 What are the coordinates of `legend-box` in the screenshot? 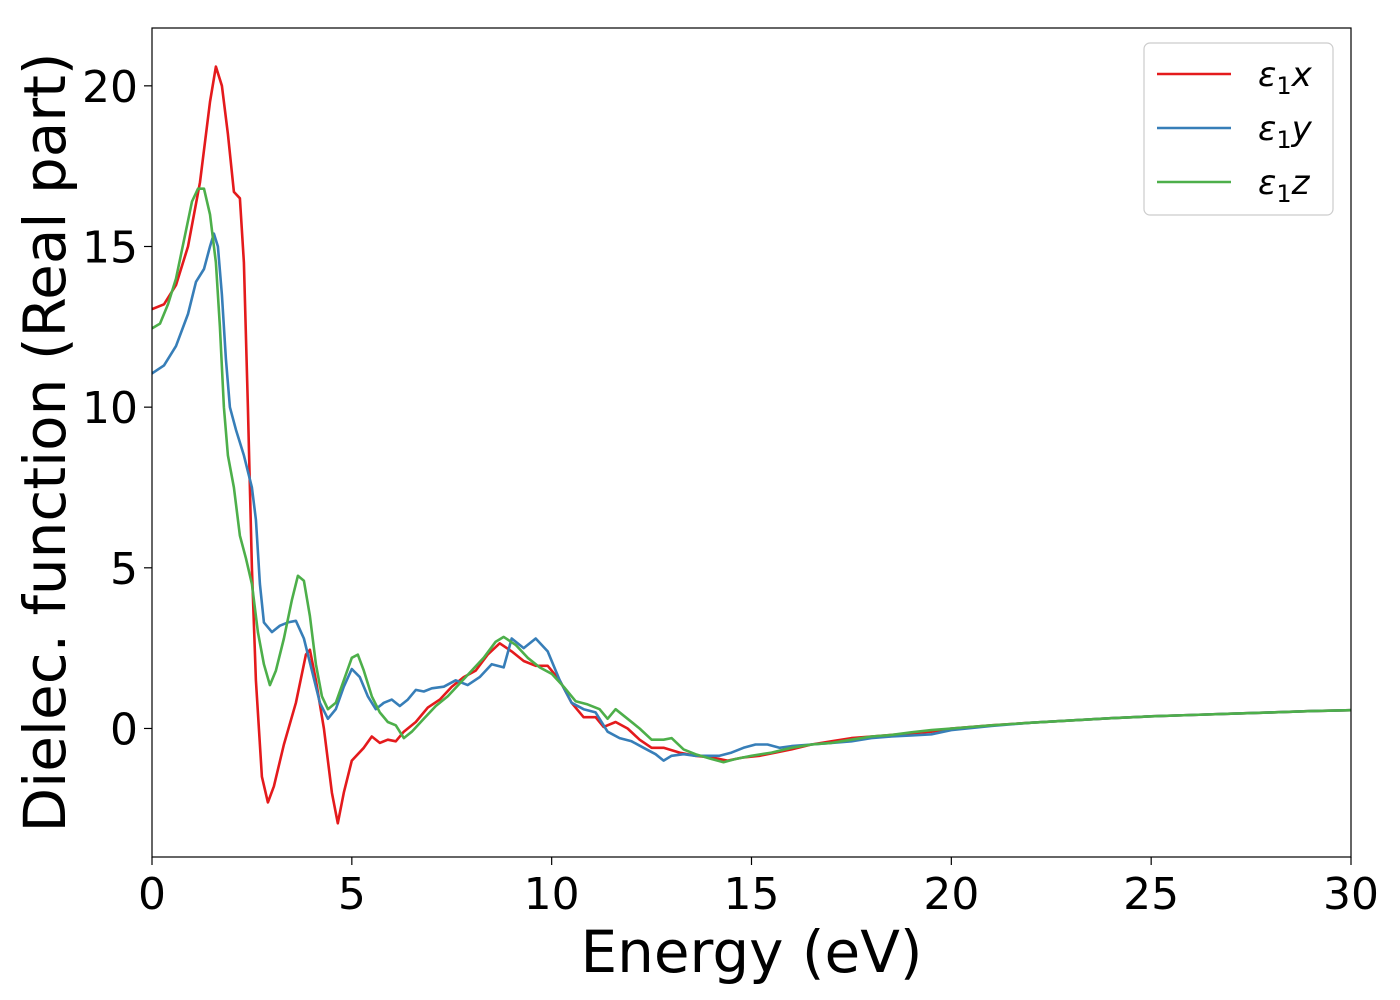 It's located at (1238, 129).